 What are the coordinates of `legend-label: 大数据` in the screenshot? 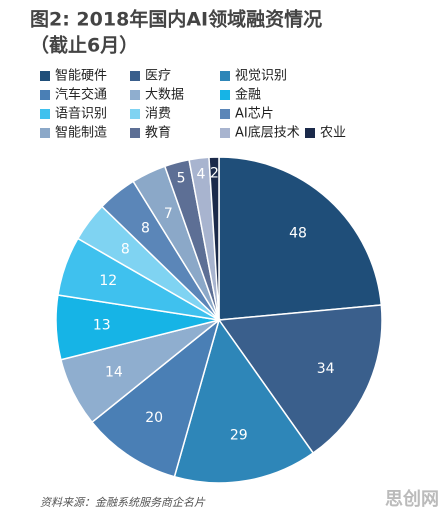 It's located at (164, 95).